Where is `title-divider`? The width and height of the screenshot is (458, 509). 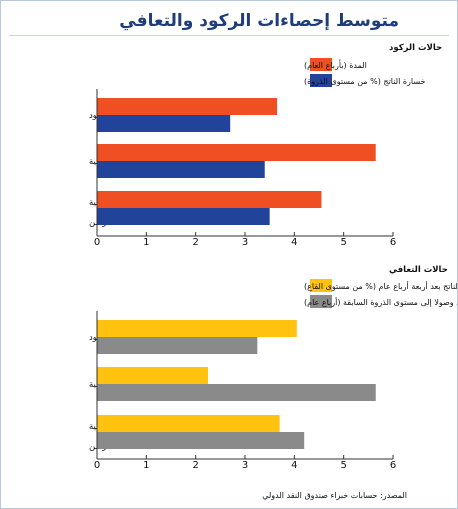
title-divider is located at coordinates (229, 35).